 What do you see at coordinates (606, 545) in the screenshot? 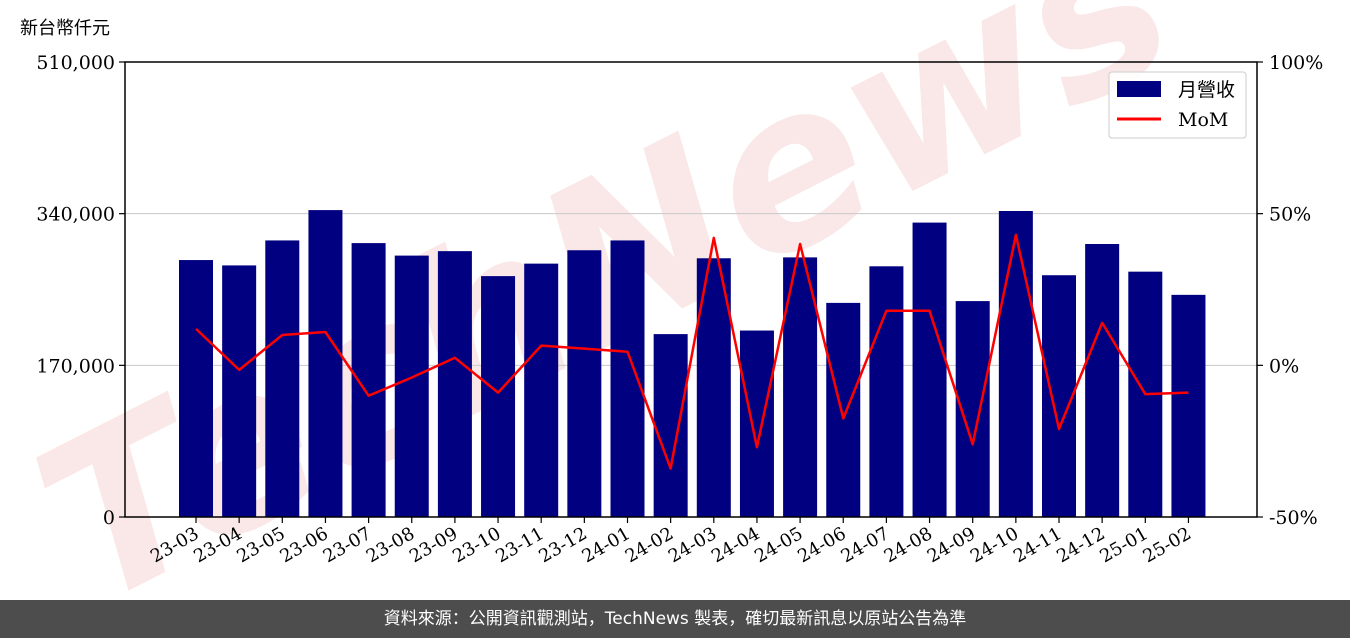
I see `x-tick-label: 24-01` at bounding box center [606, 545].